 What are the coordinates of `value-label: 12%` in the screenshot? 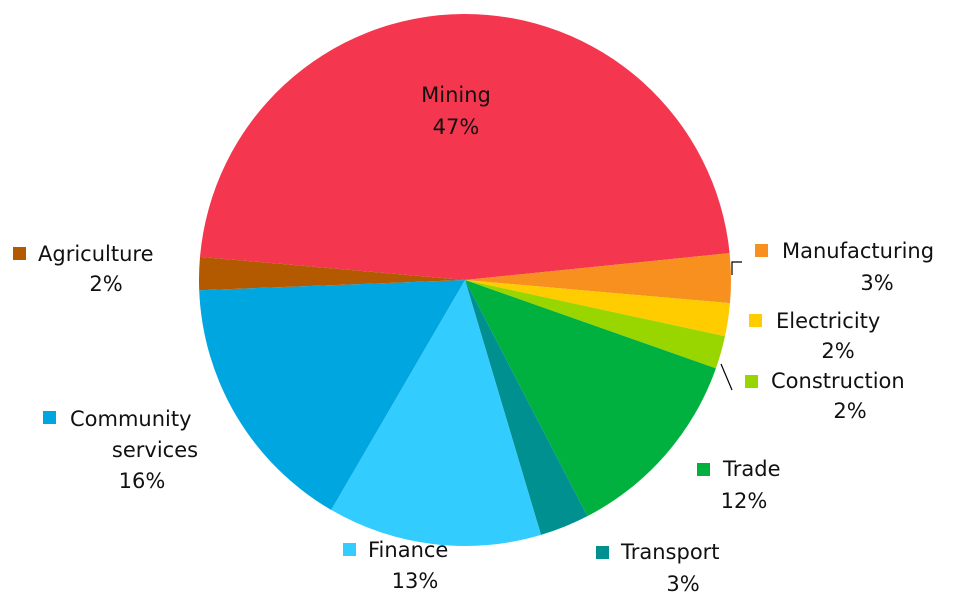 It's located at (744, 501).